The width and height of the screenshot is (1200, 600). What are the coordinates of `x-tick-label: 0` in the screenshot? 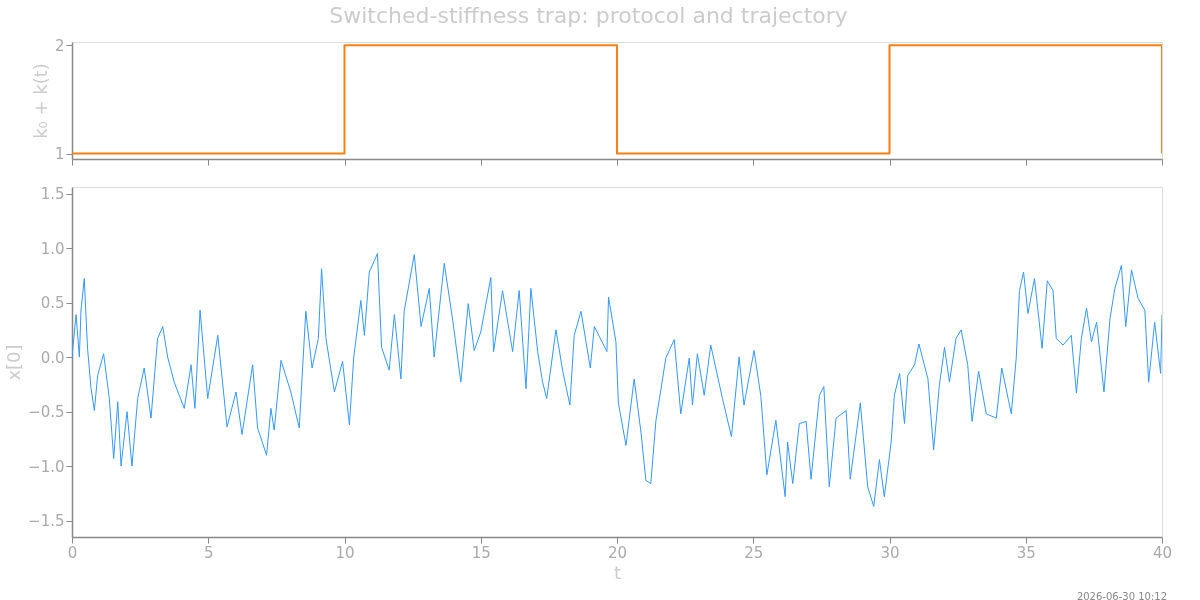 It's located at (72, 552).